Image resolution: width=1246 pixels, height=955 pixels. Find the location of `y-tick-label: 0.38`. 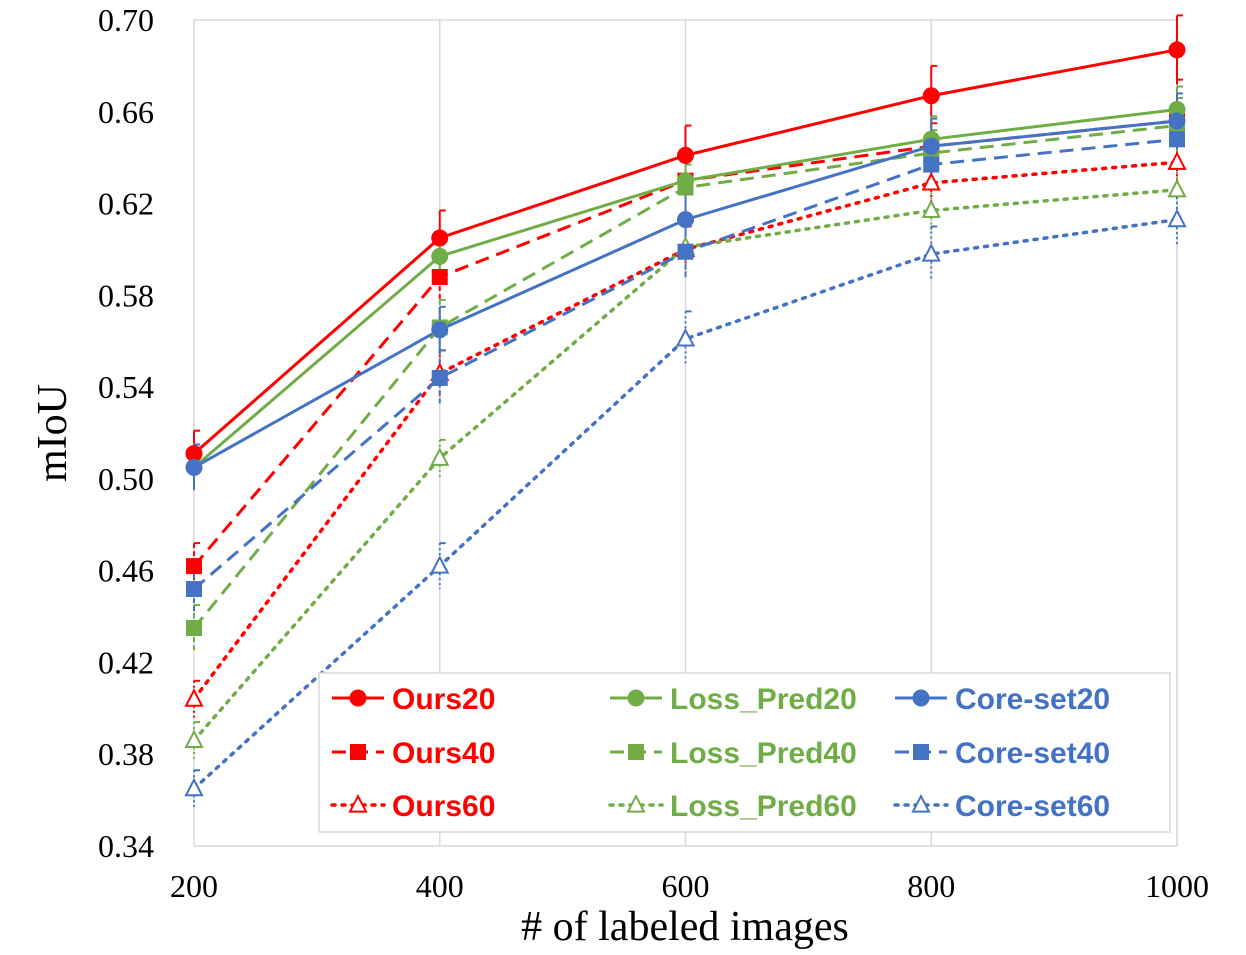

y-tick-label: 0.38 is located at coordinates (126, 754).